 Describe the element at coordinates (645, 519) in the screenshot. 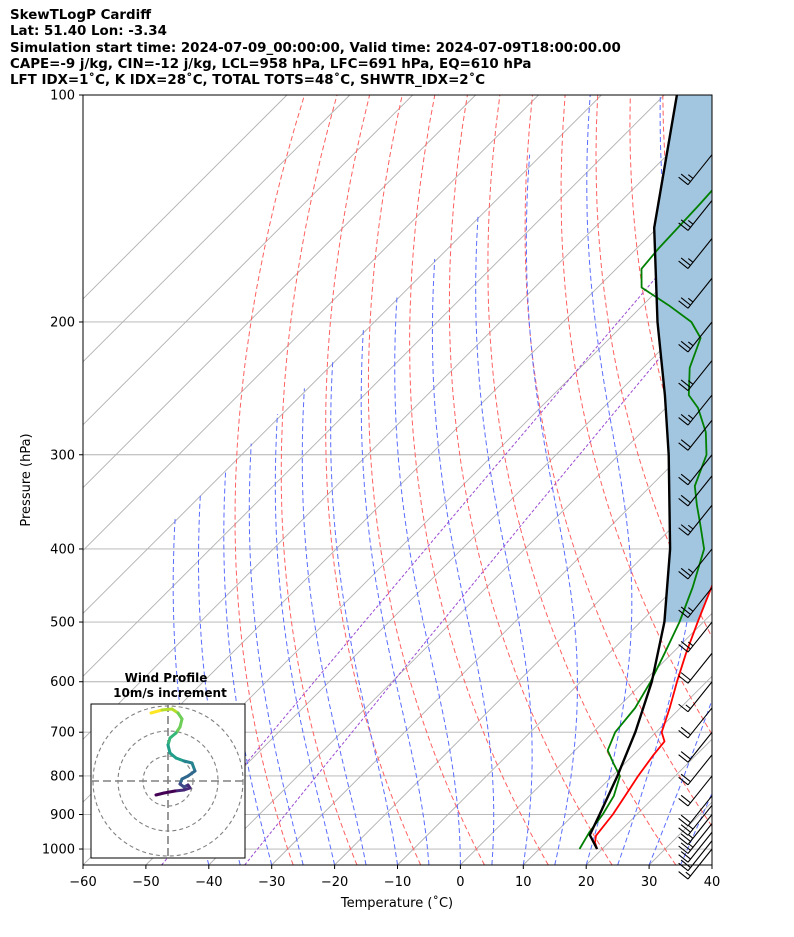

I see `dewpoint-profile-line` at that location.